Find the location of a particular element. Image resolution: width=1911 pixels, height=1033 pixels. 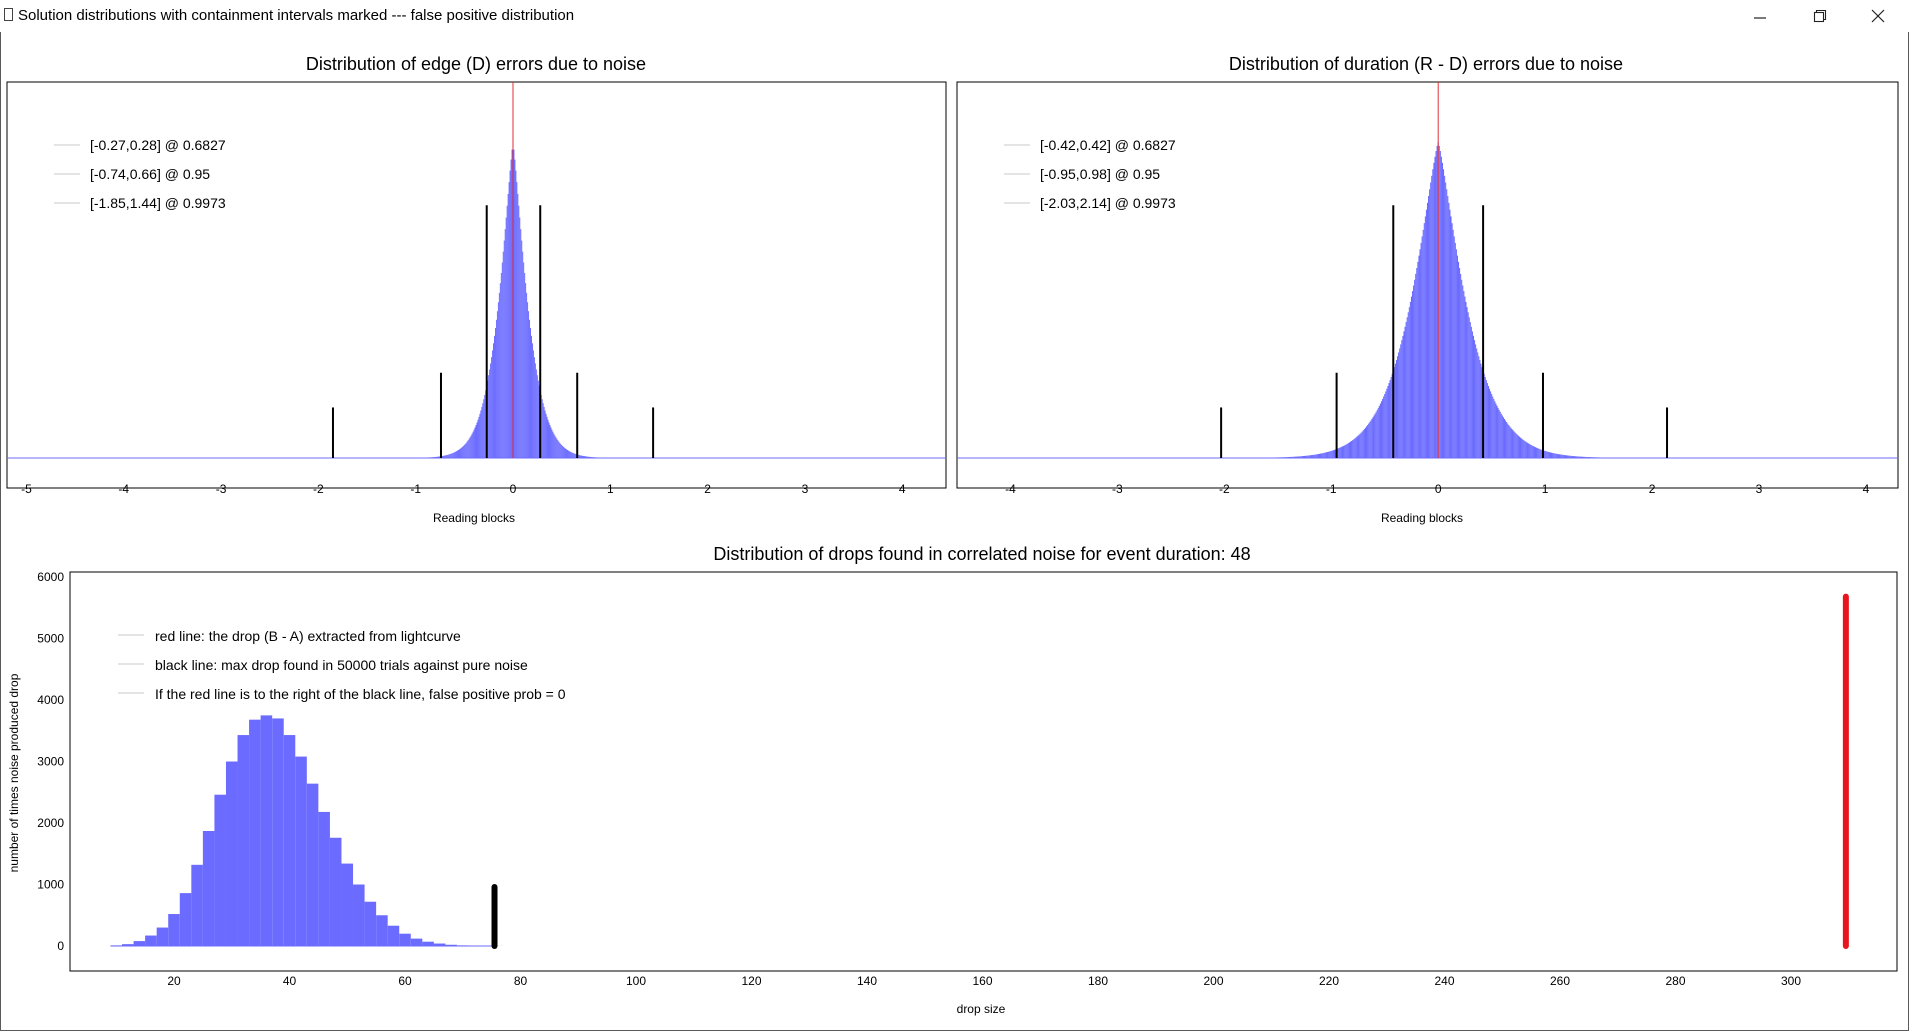

edge-x-axis-label: Reading blocks is located at coordinates (474, 518).